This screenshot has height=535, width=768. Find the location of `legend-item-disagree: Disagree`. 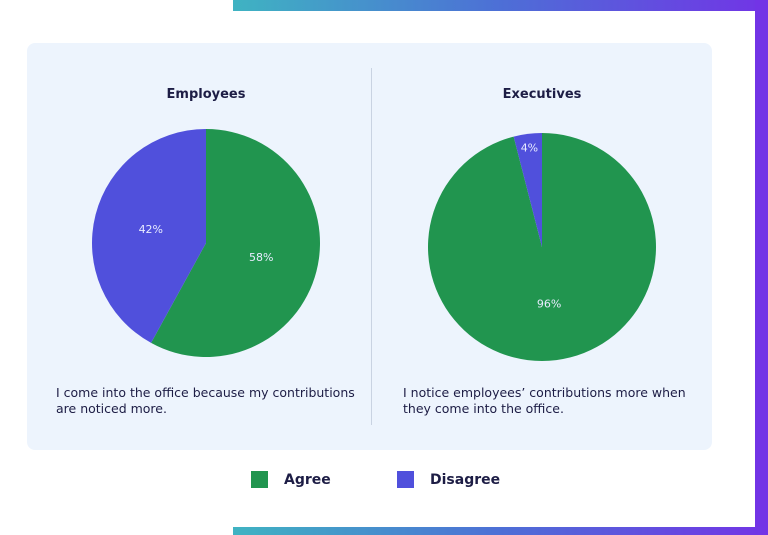

legend-item-disagree: Disagree is located at coordinates (448, 479).